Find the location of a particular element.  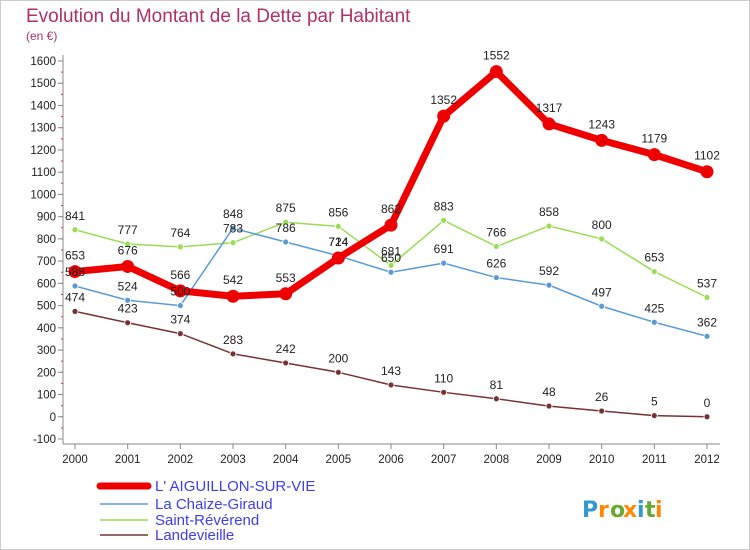

y-tick-label: 300 is located at coordinates (46, 351).